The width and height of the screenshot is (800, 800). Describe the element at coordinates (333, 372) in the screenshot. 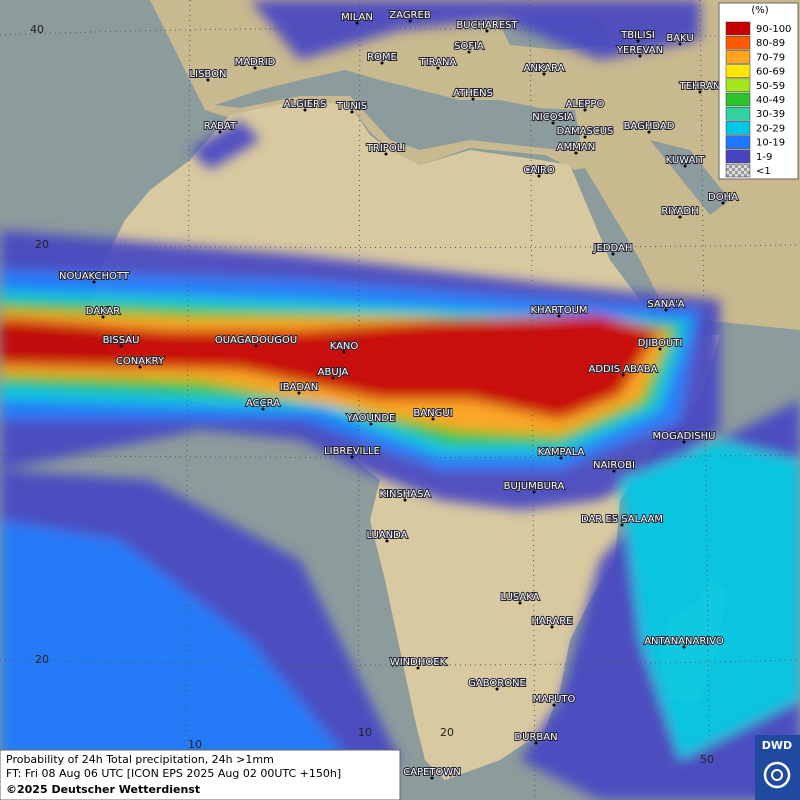

I see `city-label: ABUJA` at that location.